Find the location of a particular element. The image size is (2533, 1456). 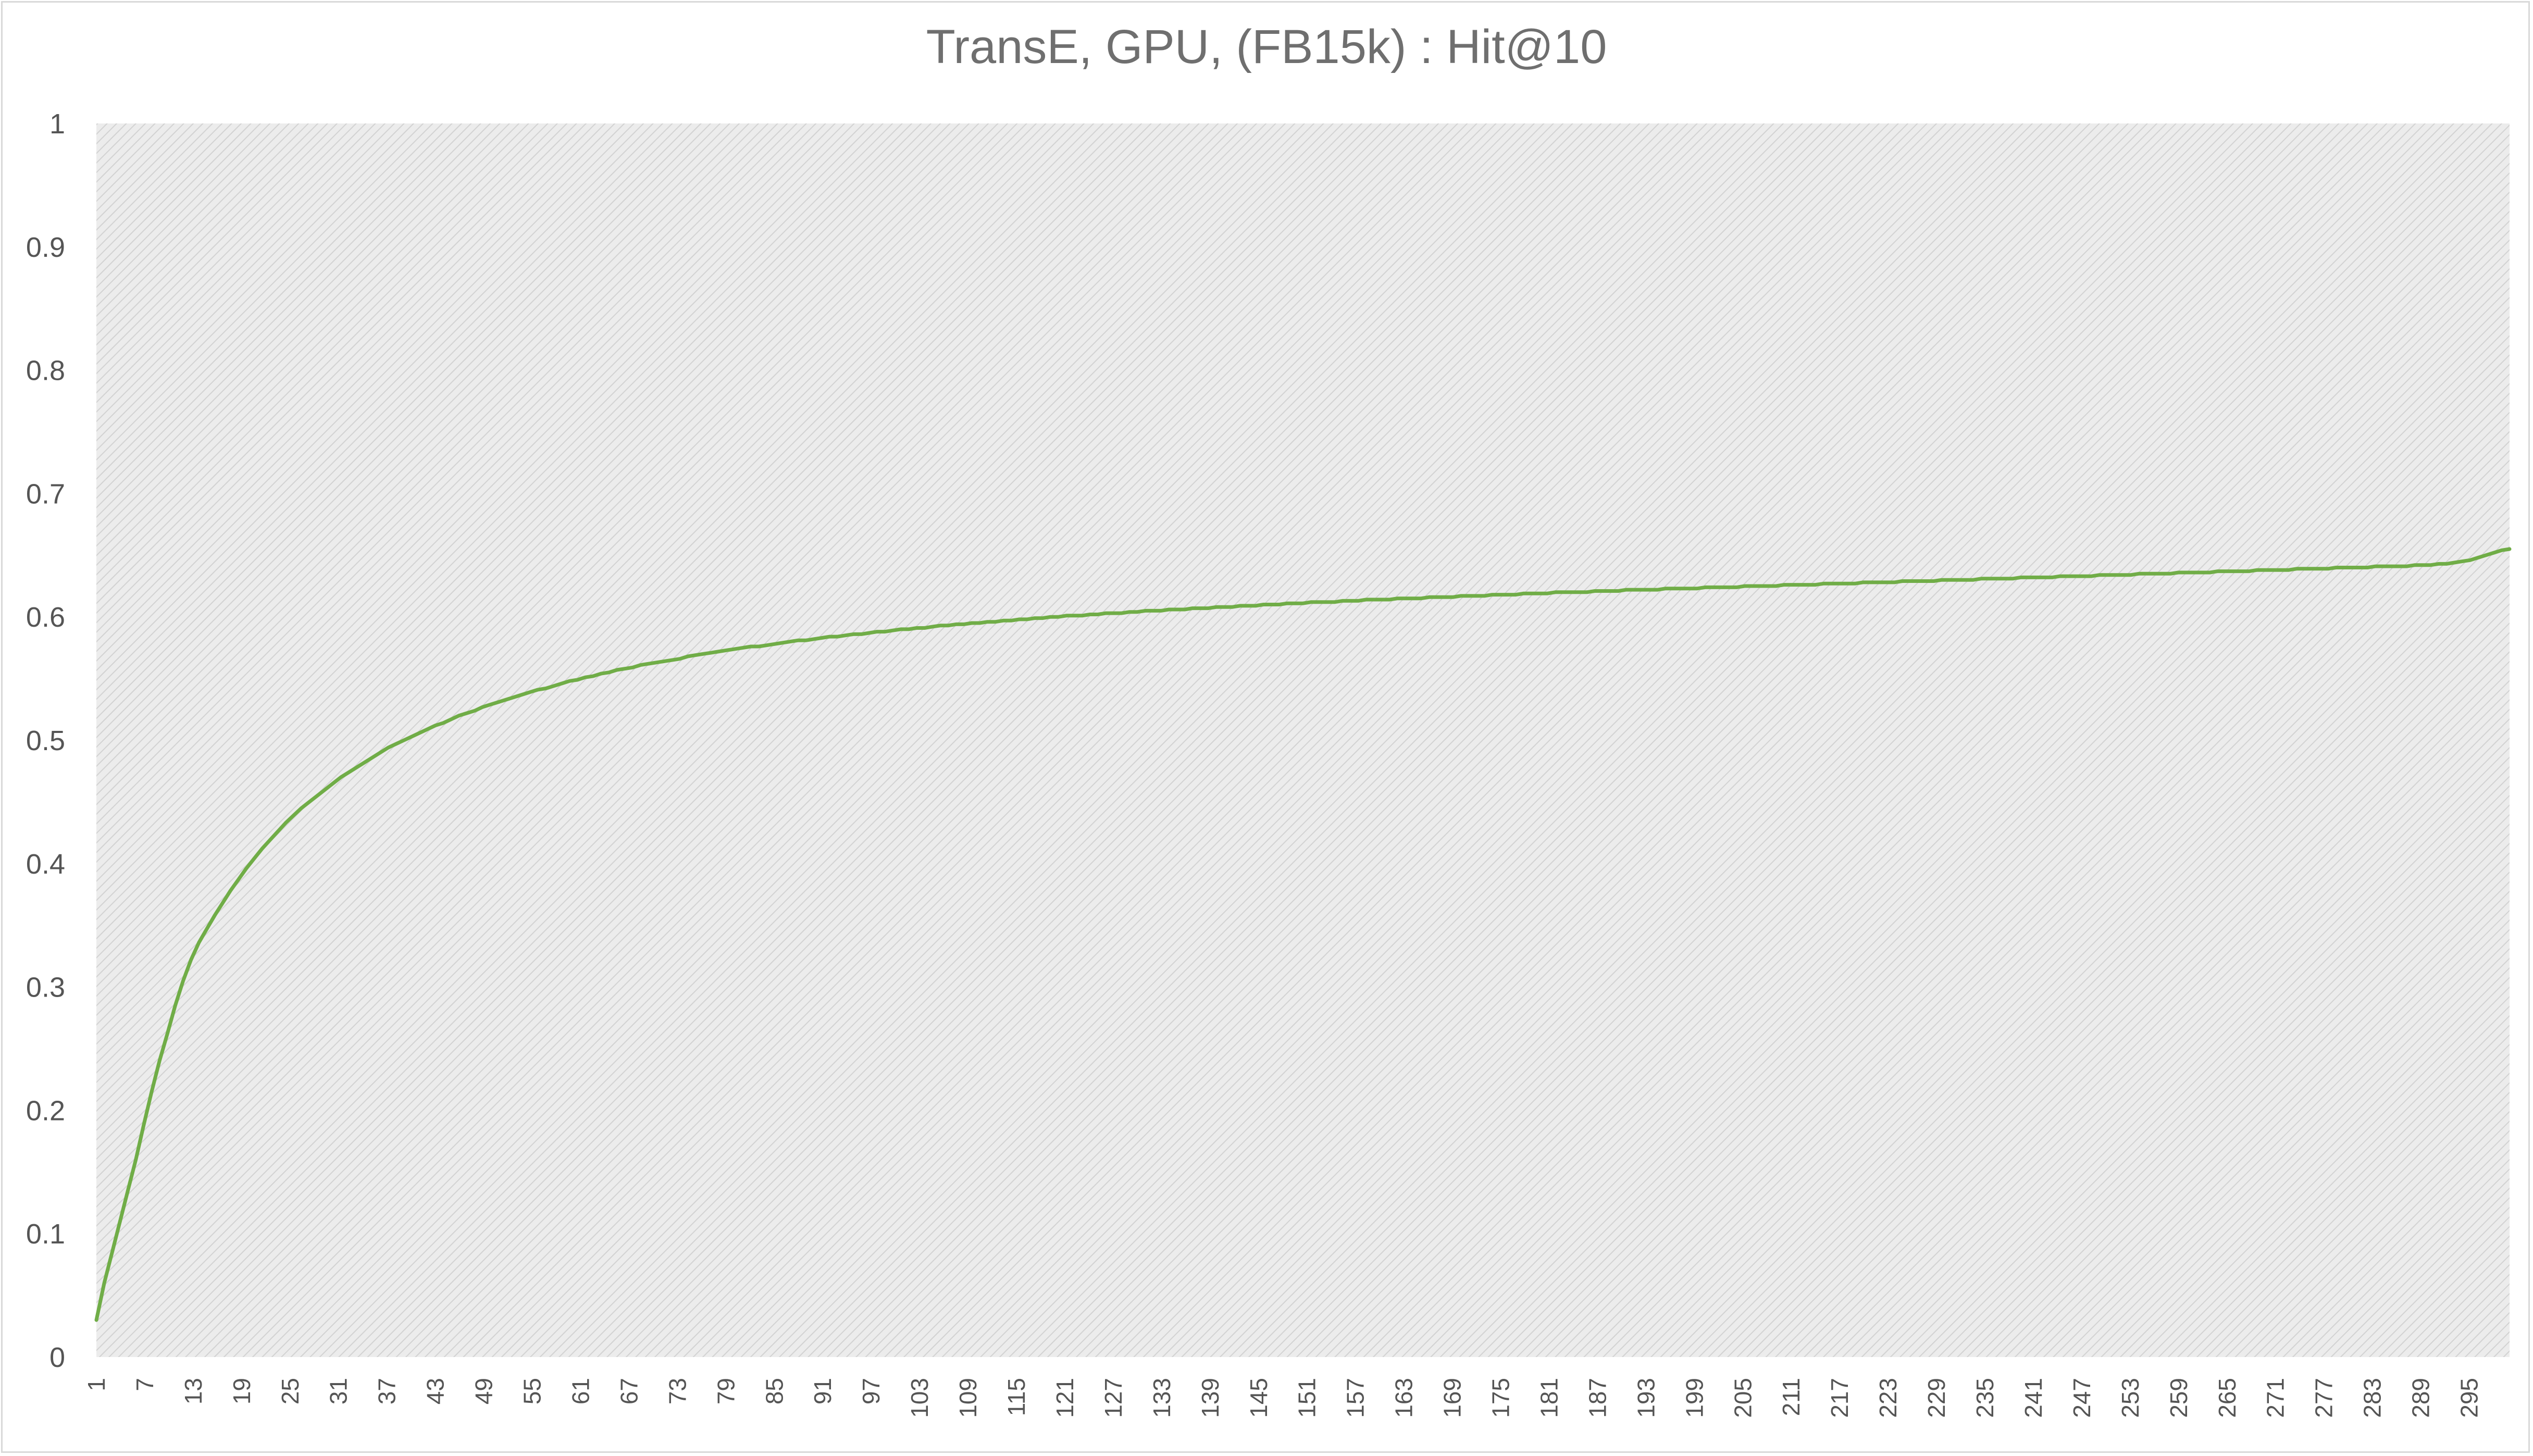

x-tick-label: 265 is located at coordinates (2227, 1398).